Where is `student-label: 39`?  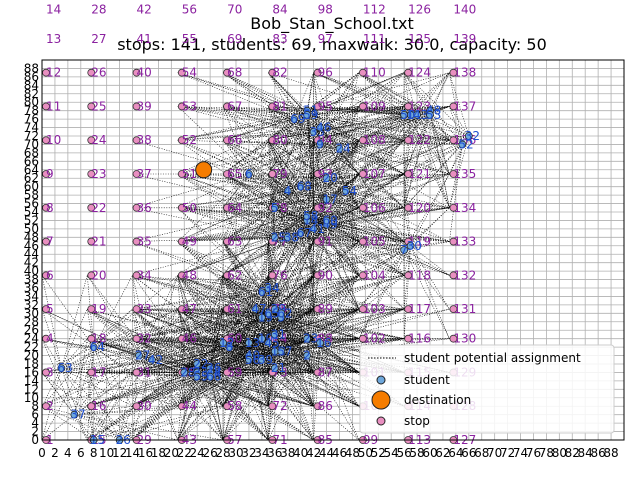 student-label: 39 is located at coordinates (265, 360).